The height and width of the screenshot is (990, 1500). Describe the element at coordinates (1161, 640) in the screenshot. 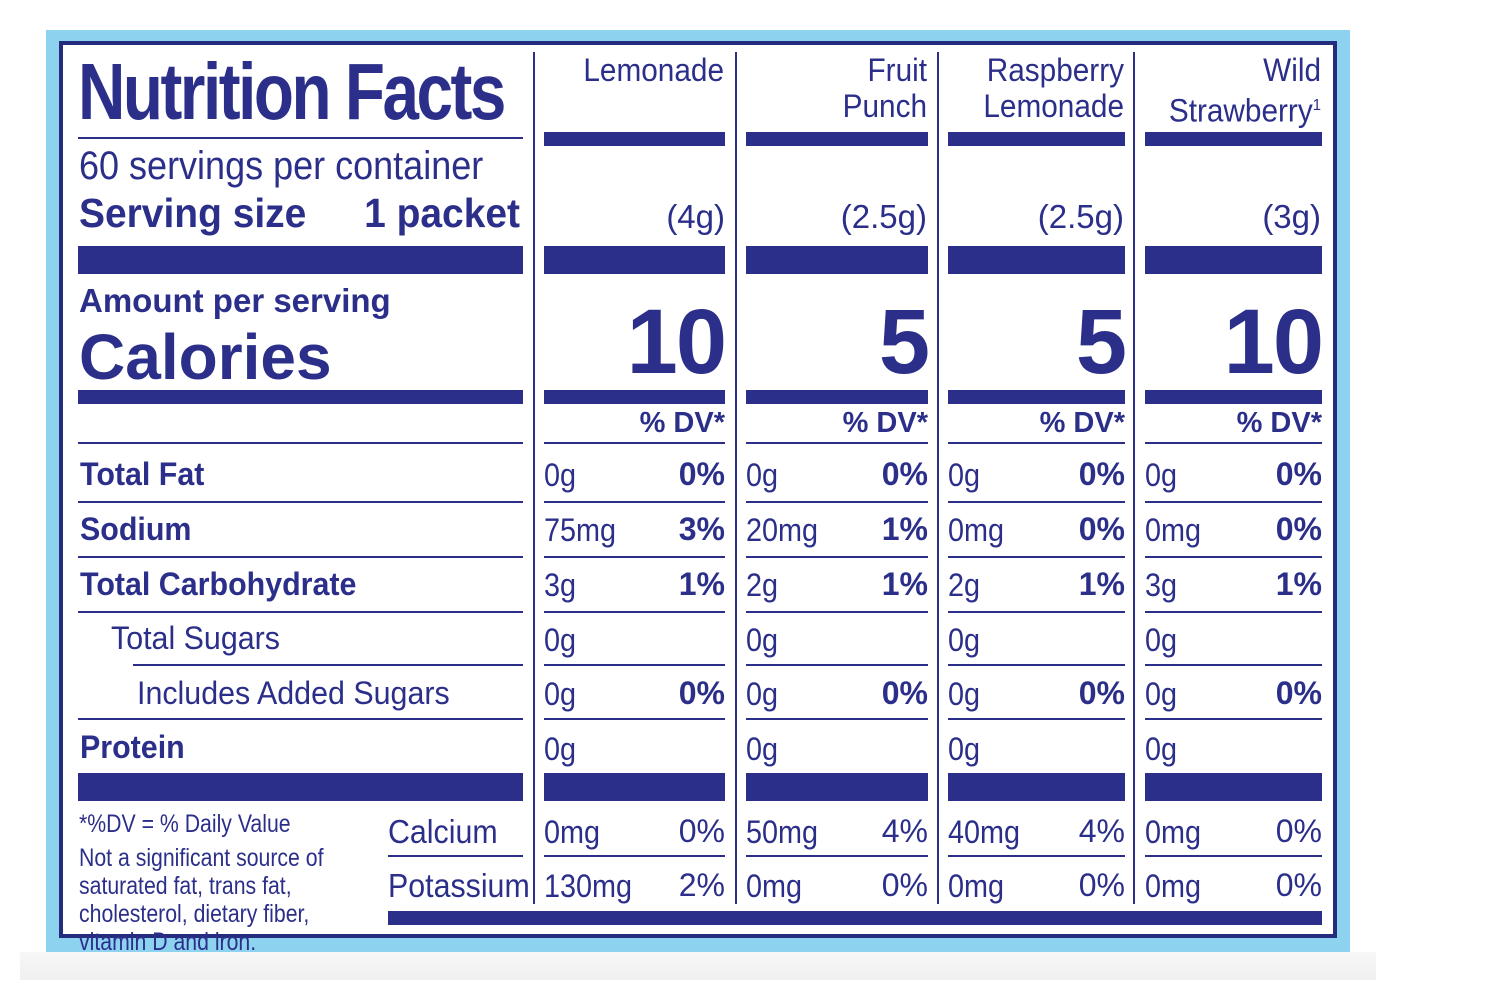

I see `amount-total-sugars: 0g` at that location.